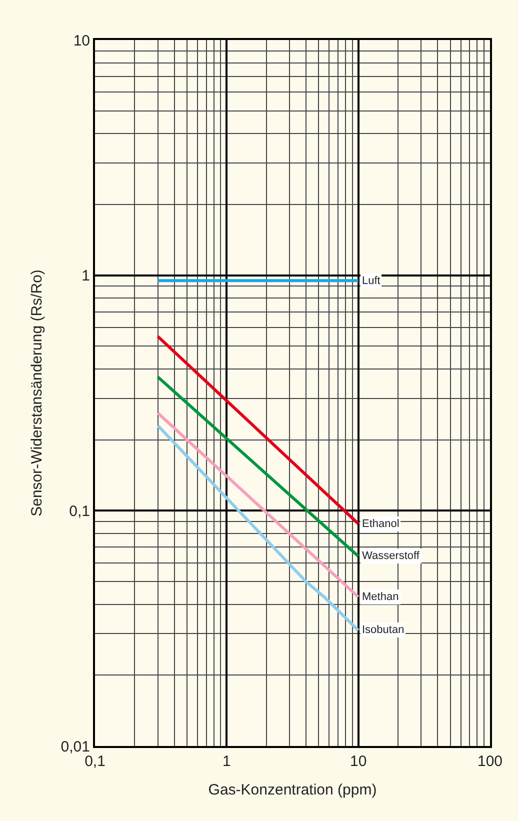 This screenshot has width=518, height=821. I want to click on x-axis-title: Gas-Konzentration (ppm), so click(292, 790).